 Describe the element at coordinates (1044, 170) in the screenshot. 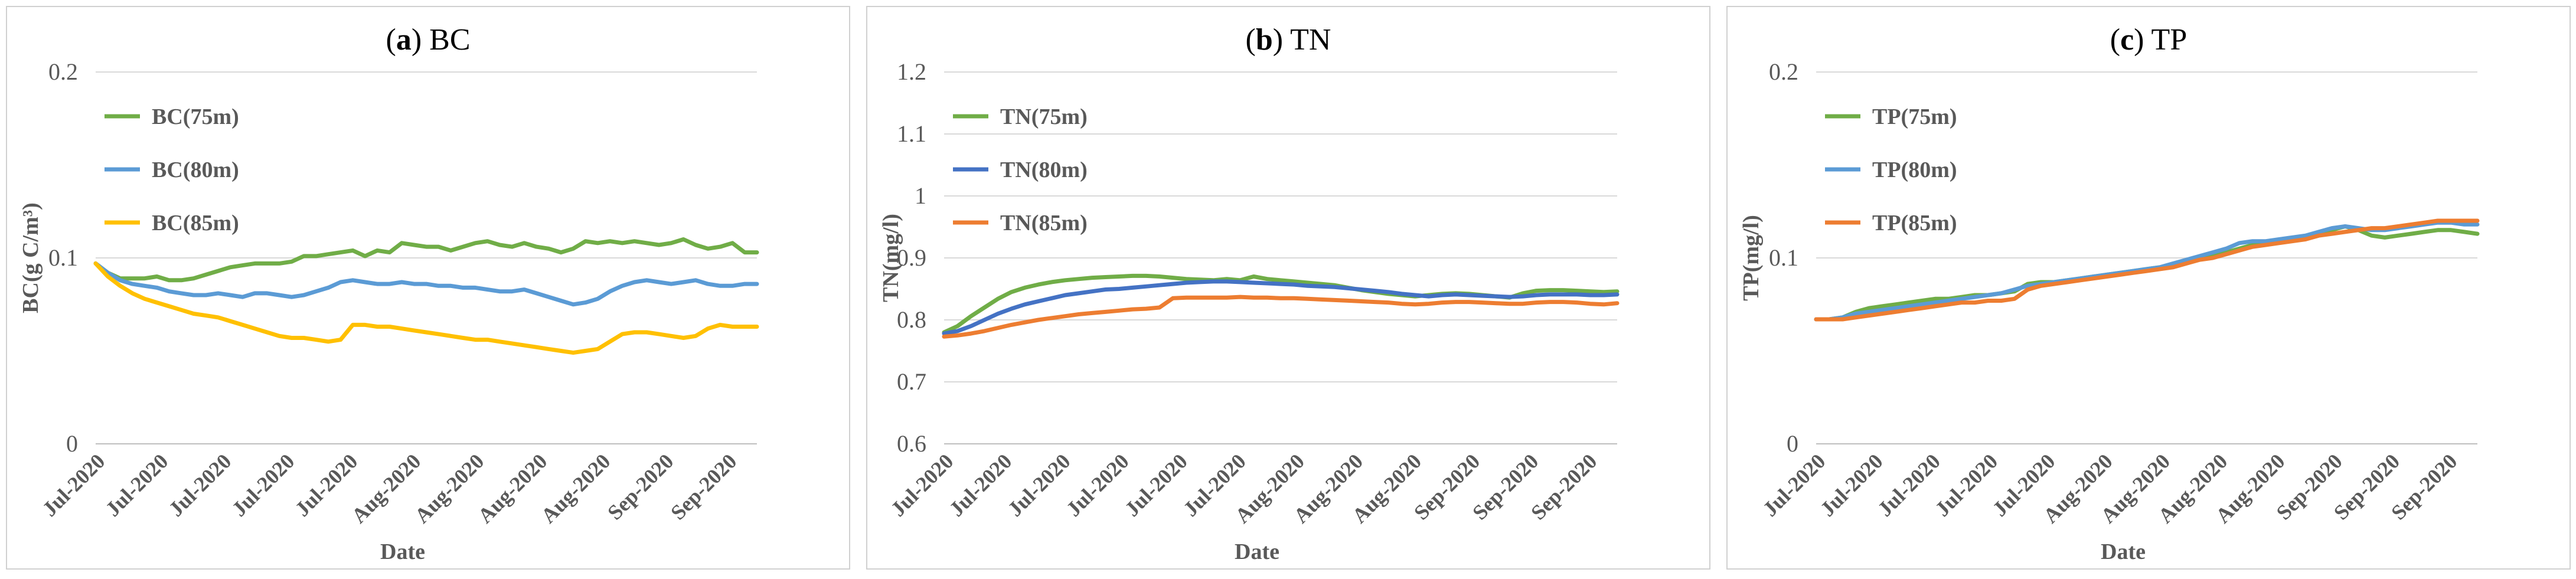

I see `legend-label-1: TN(80m)` at that location.